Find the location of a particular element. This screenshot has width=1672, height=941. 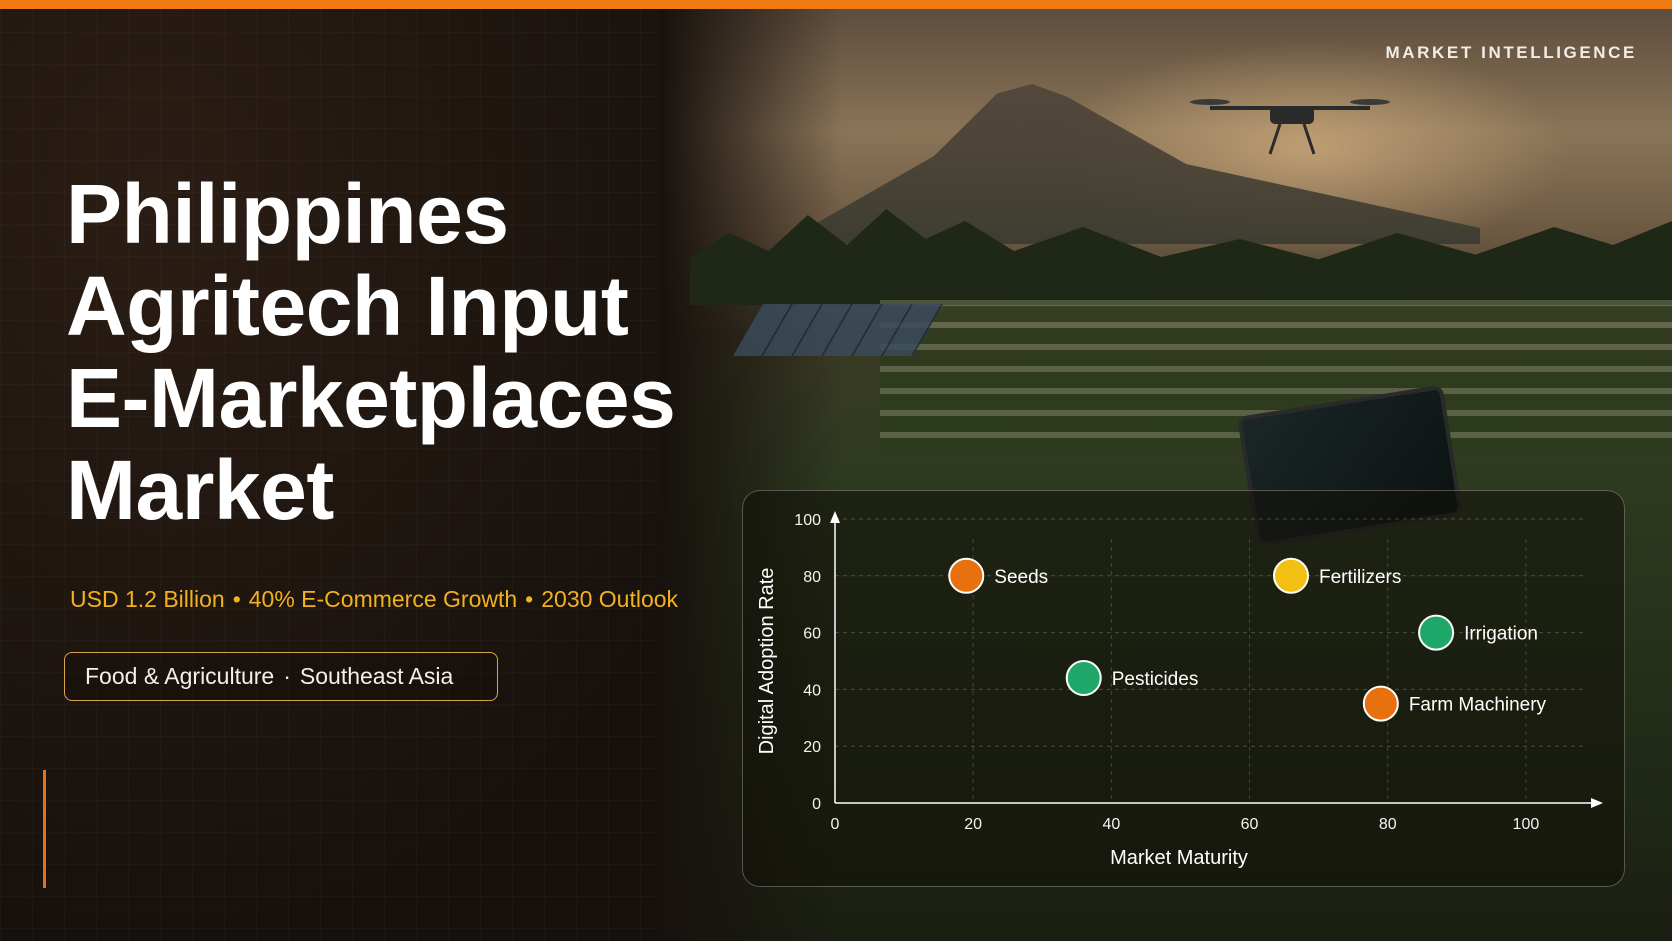

x-tick-label: 40 is located at coordinates (1111, 824).